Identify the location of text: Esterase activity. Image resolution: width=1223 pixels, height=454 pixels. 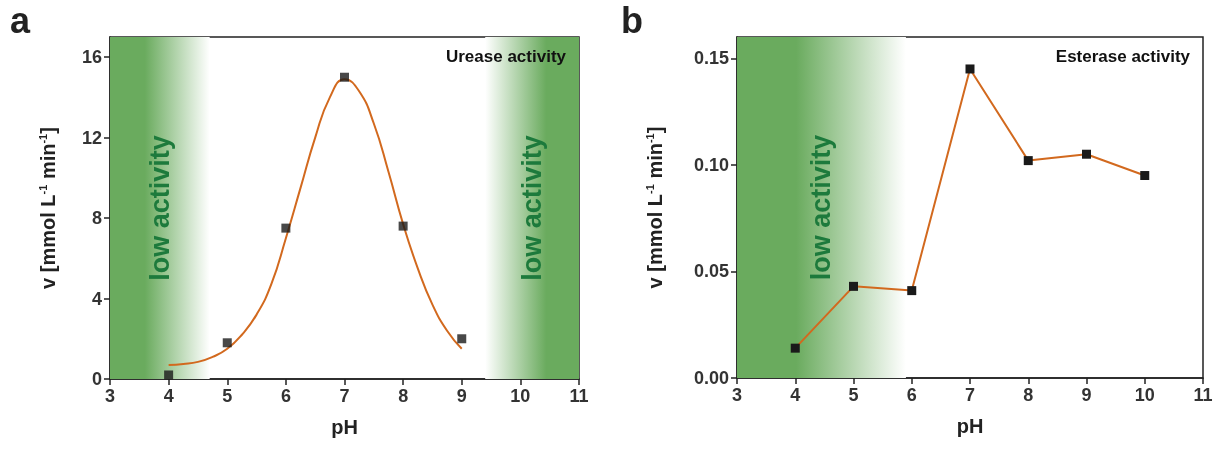
(1123, 56).